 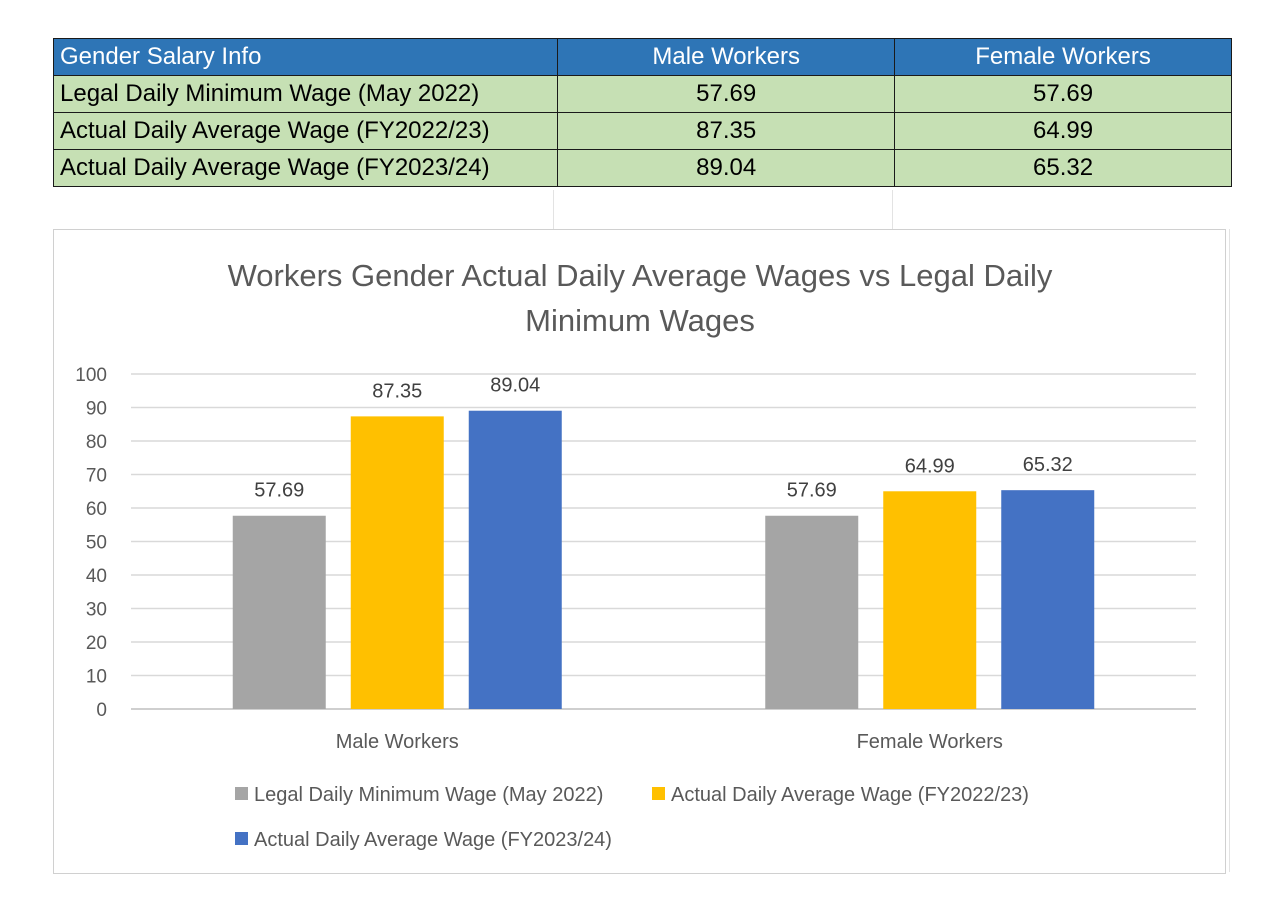 I want to click on row-label-cell: Legal Daily Minimum Wage (May 2022), so click(x=305, y=94).